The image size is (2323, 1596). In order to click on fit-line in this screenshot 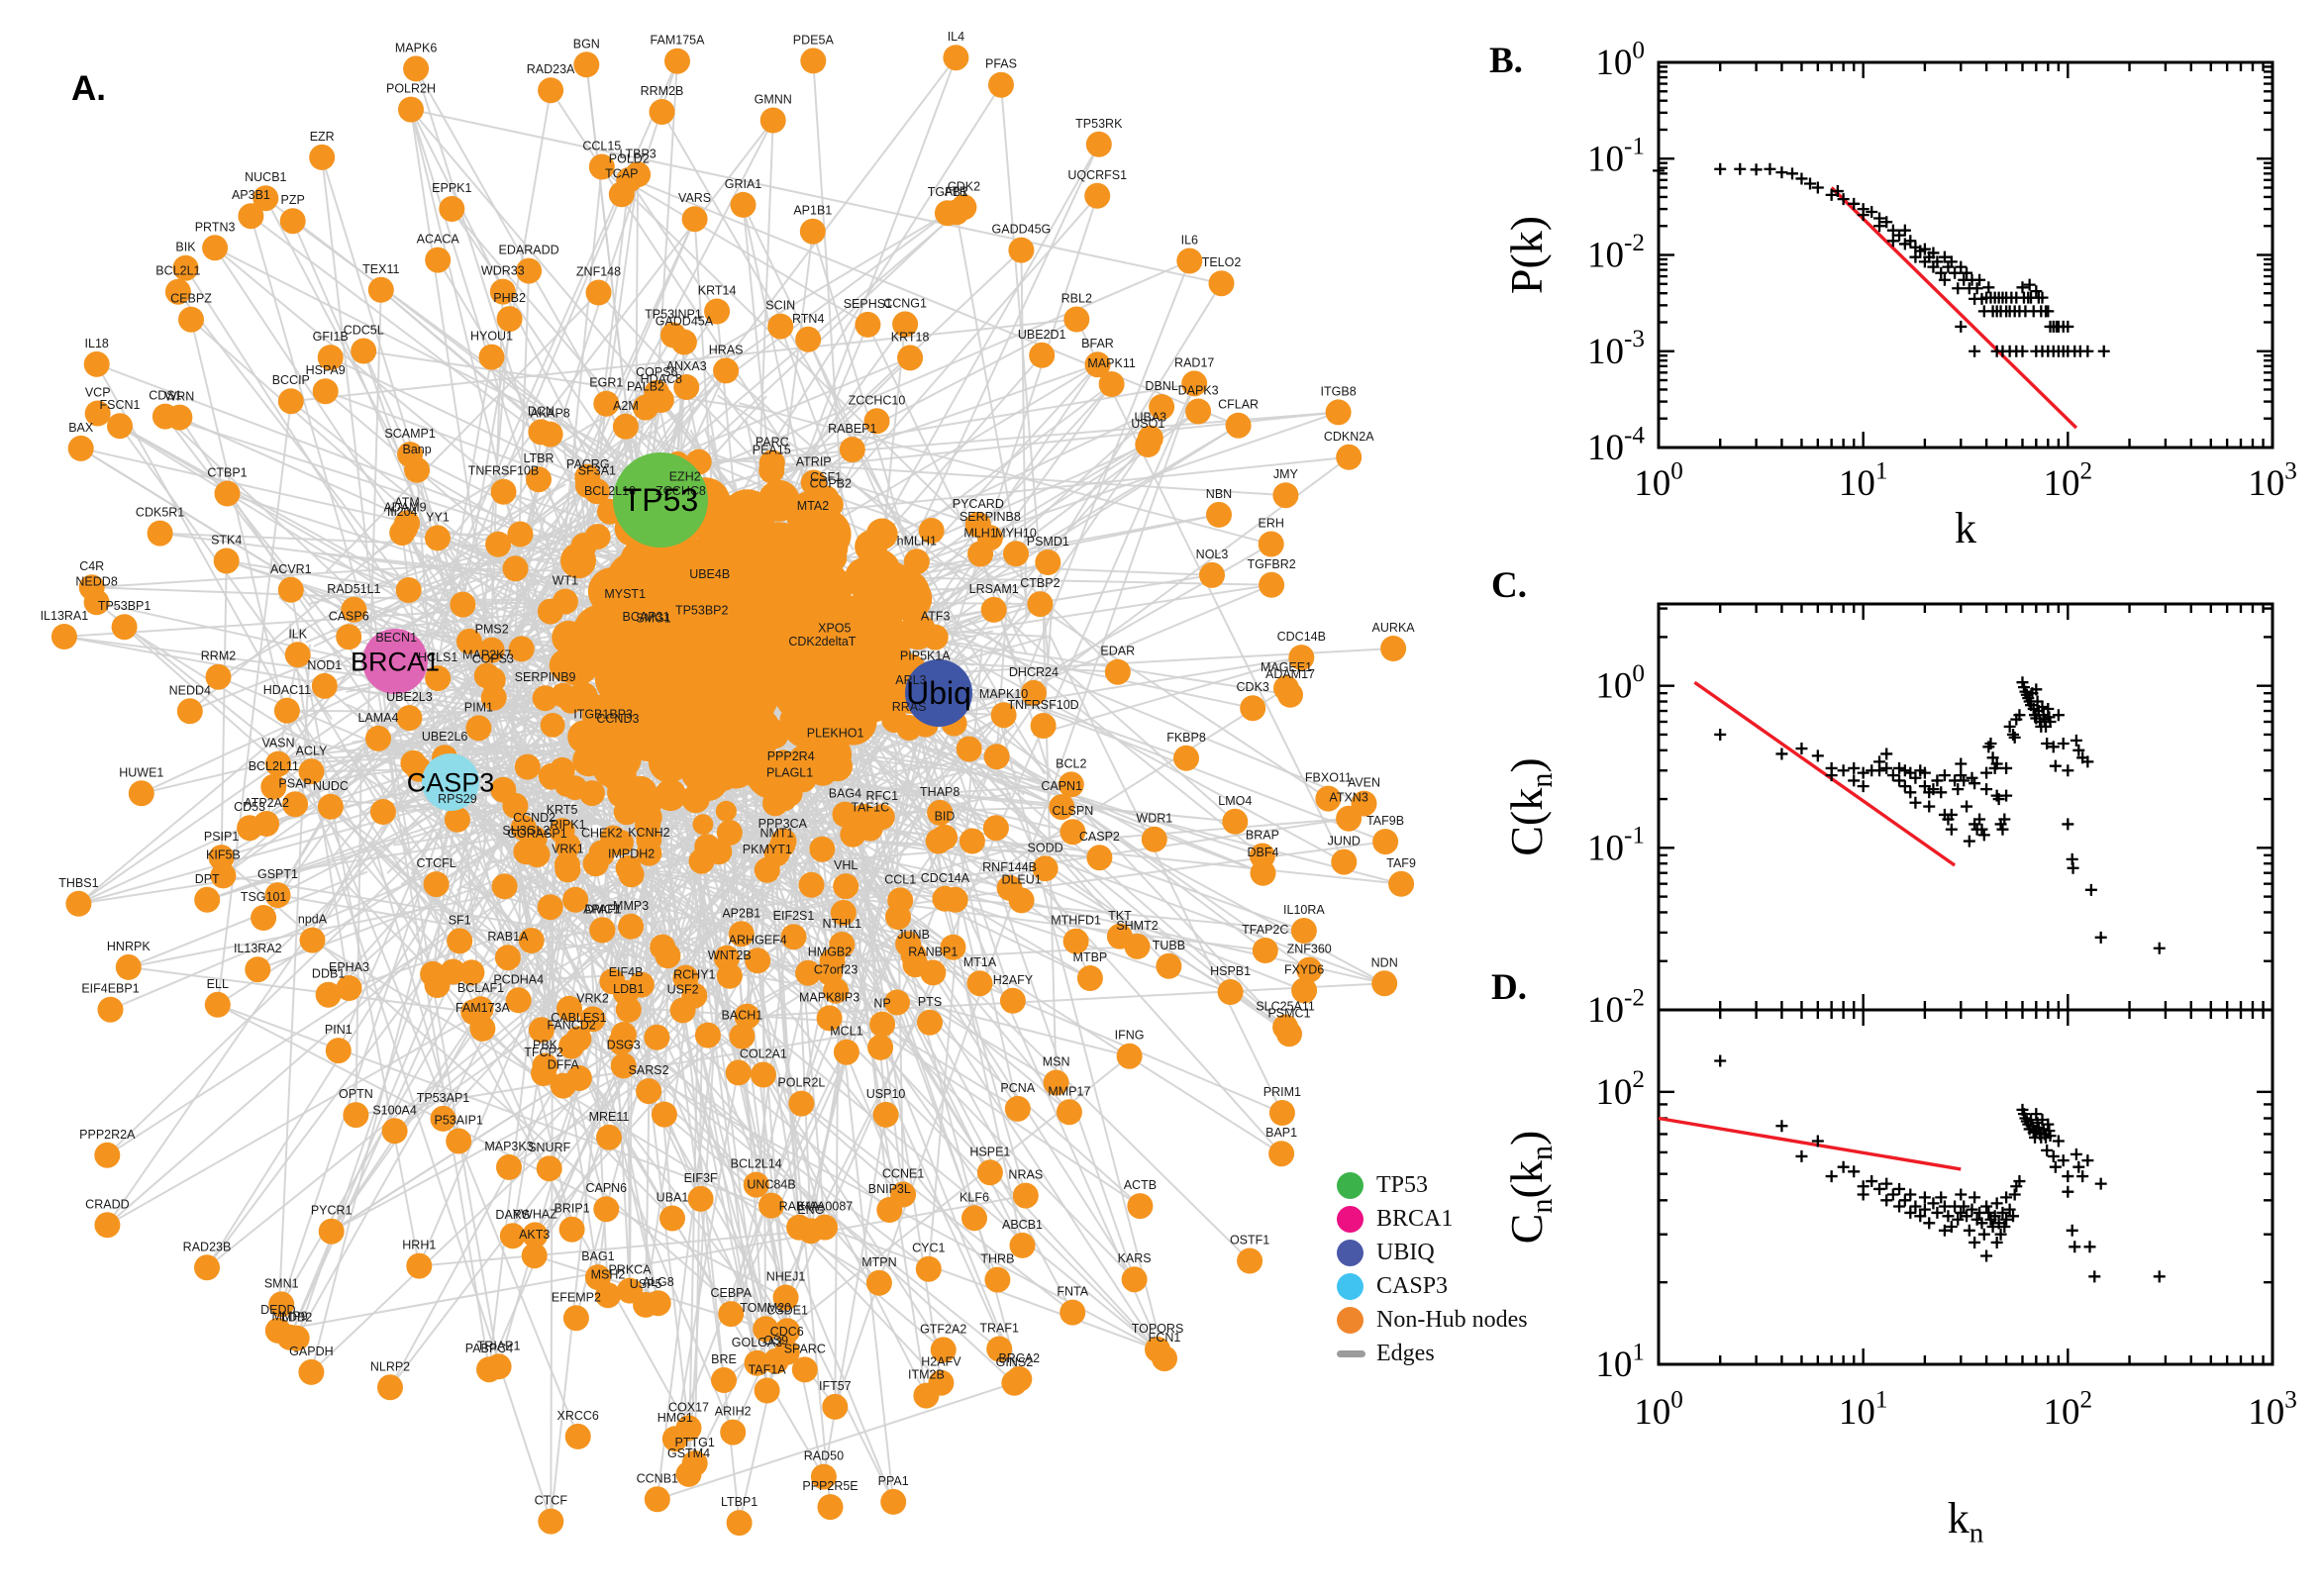, I will do `click(1954, 308)`.